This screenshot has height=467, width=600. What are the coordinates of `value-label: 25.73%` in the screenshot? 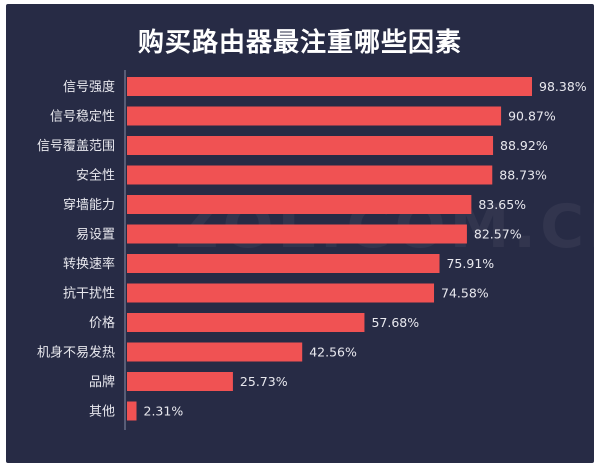 It's located at (264, 381).